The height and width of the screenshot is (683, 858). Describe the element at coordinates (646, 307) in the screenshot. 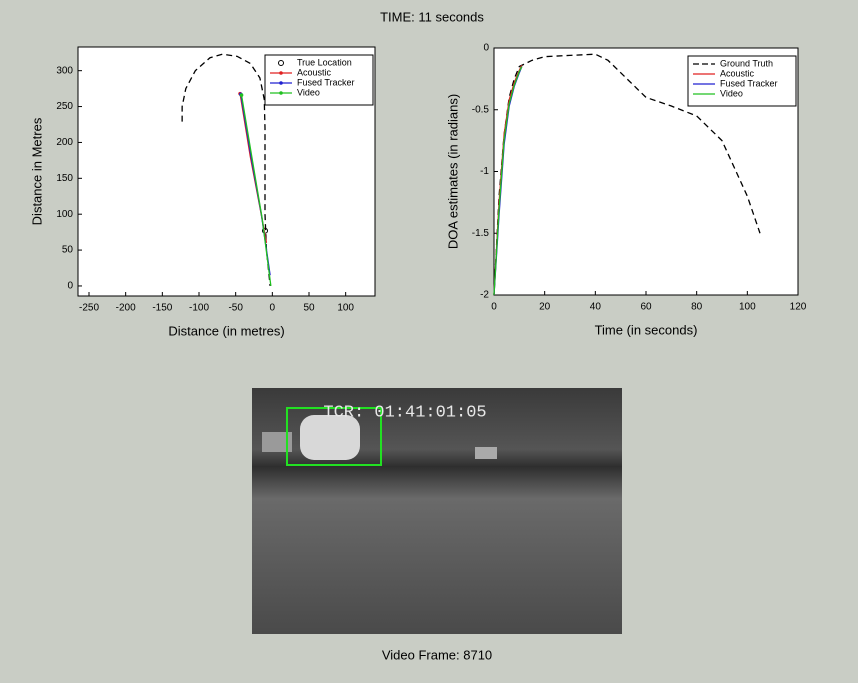

I see `x-tick-label: 60` at that location.